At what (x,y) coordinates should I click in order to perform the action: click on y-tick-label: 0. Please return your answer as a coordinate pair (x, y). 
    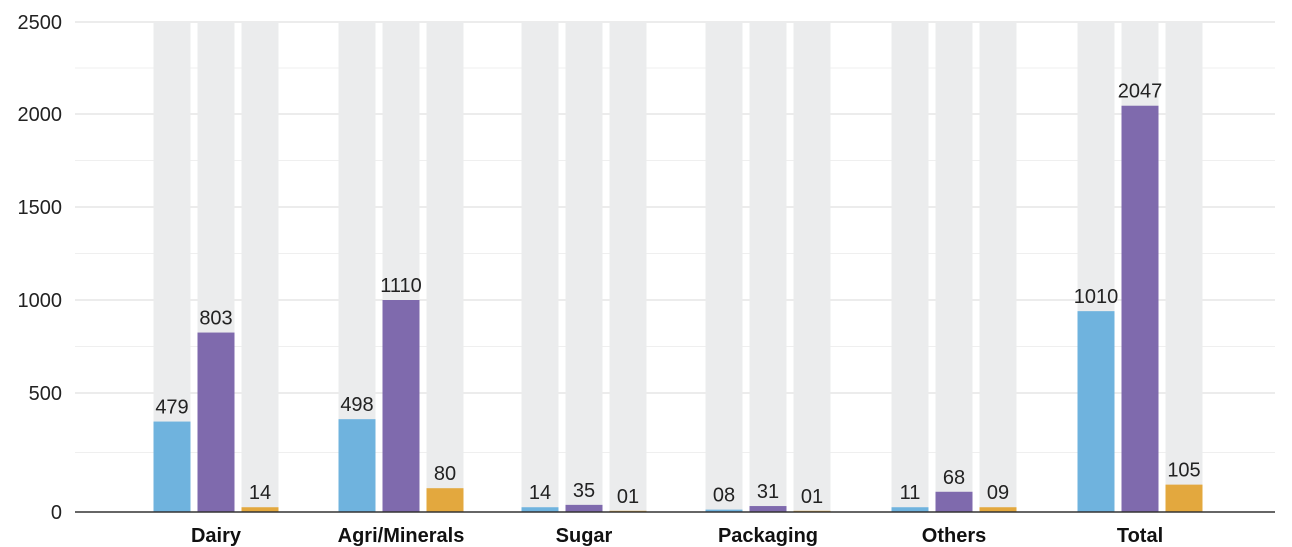
    Looking at the image, I should click on (56, 513).